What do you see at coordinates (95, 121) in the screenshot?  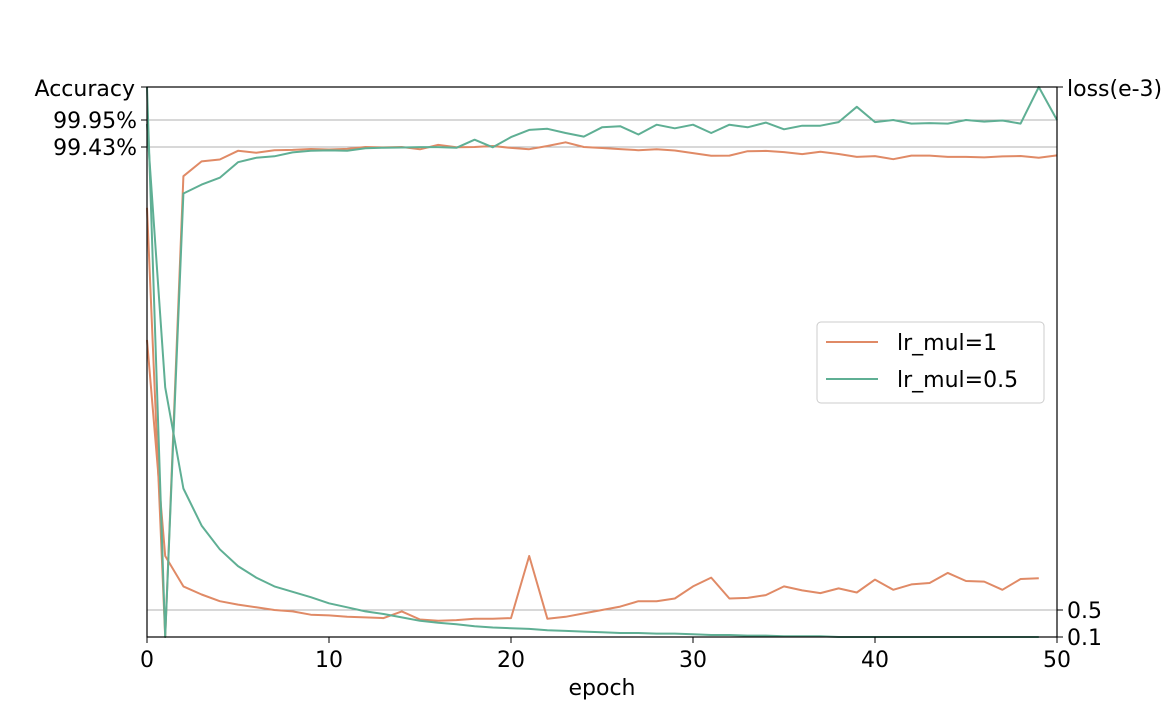 I see `left-tick-label-0: 99.95%` at bounding box center [95, 121].